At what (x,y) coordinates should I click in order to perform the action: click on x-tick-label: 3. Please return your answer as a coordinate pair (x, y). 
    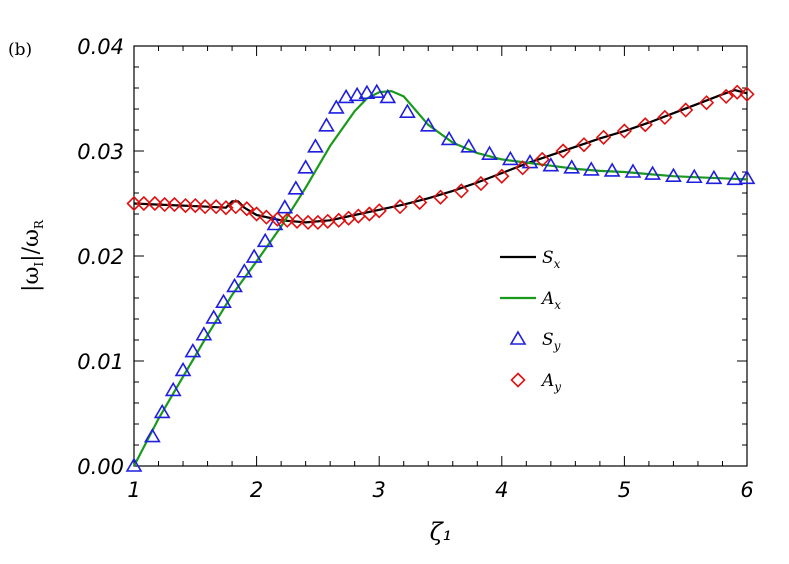
    Looking at the image, I should click on (379, 490).